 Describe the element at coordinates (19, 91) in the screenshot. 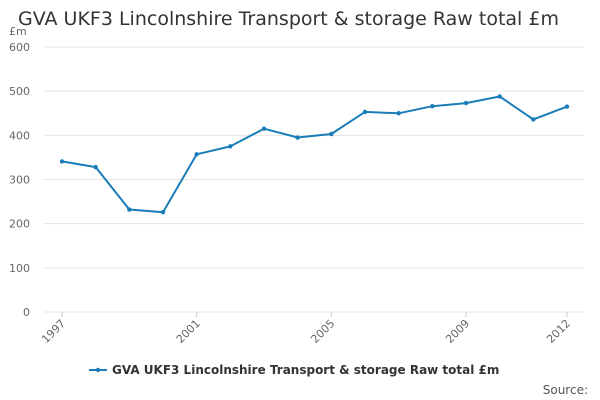

I see `y-tick-label: 500` at that location.